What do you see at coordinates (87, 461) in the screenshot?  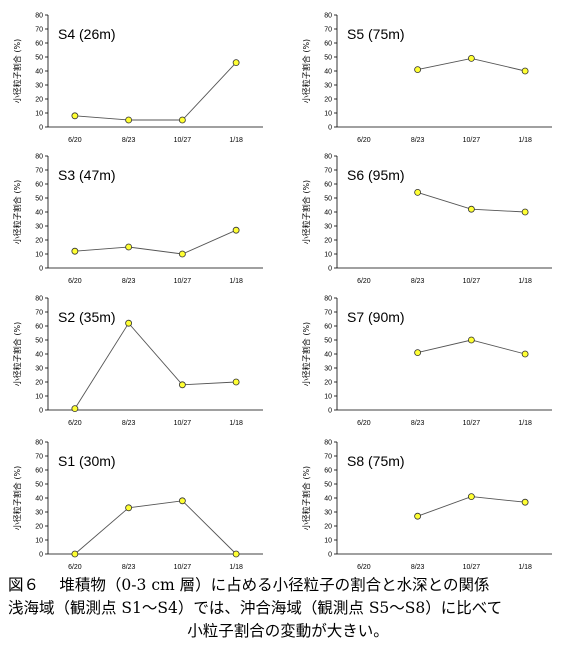 I see `chart-title: S1 (30m)` at bounding box center [87, 461].